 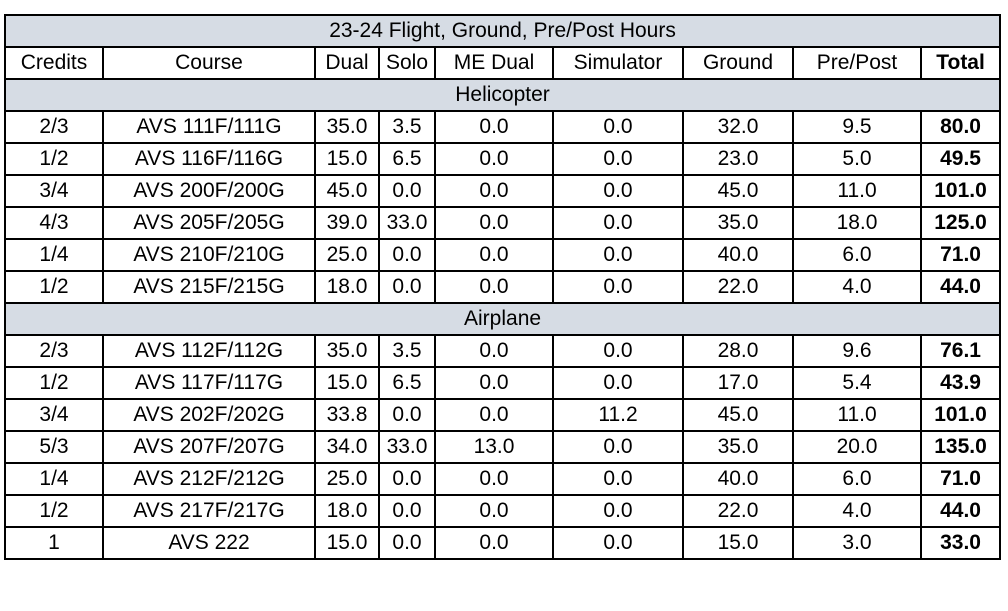 What do you see at coordinates (209, 447) in the screenshot?
I see `course-cell: AVS 207F/207G` at bounding box center [209, 447].